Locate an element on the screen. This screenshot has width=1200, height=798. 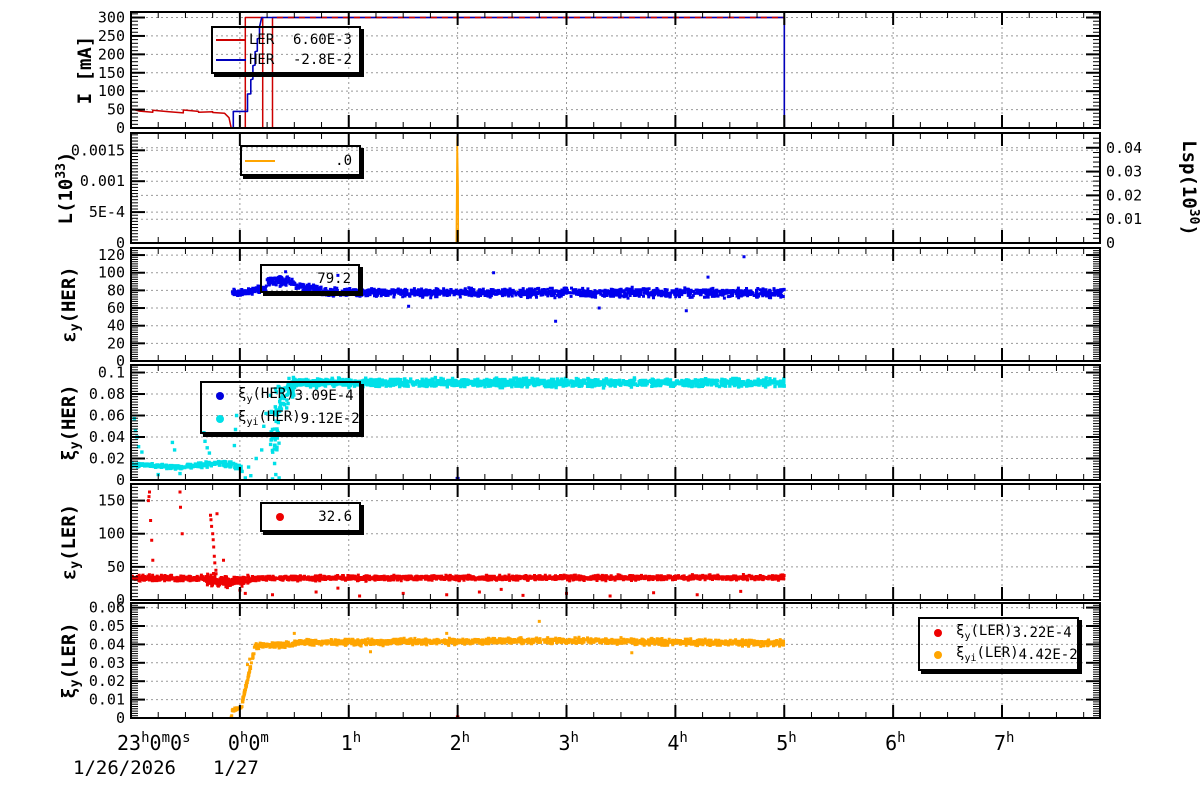
x-tick-label: 5h is located at coordinates (786, 742).